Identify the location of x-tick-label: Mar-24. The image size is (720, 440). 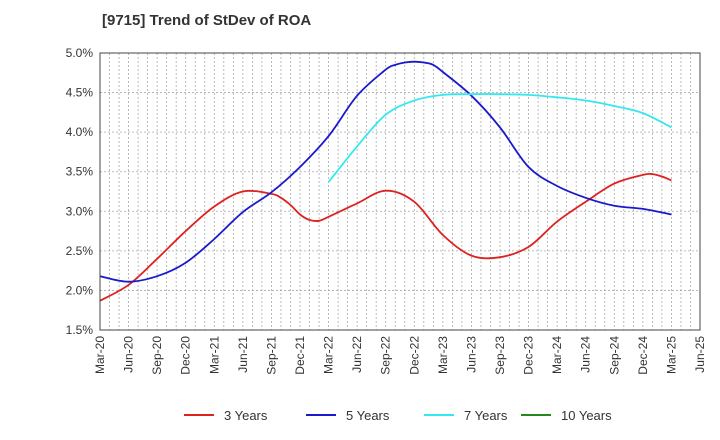
(557, 355).